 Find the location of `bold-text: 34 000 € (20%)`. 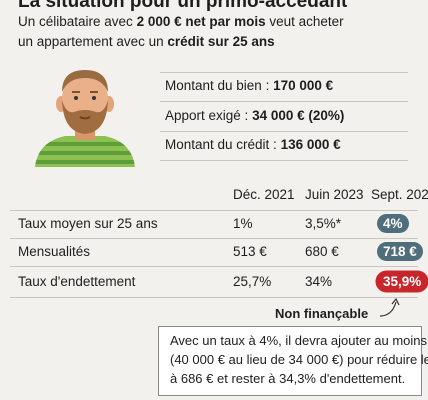

bold-text: 34 000 € (20%) is located at coordinates (298, 115).